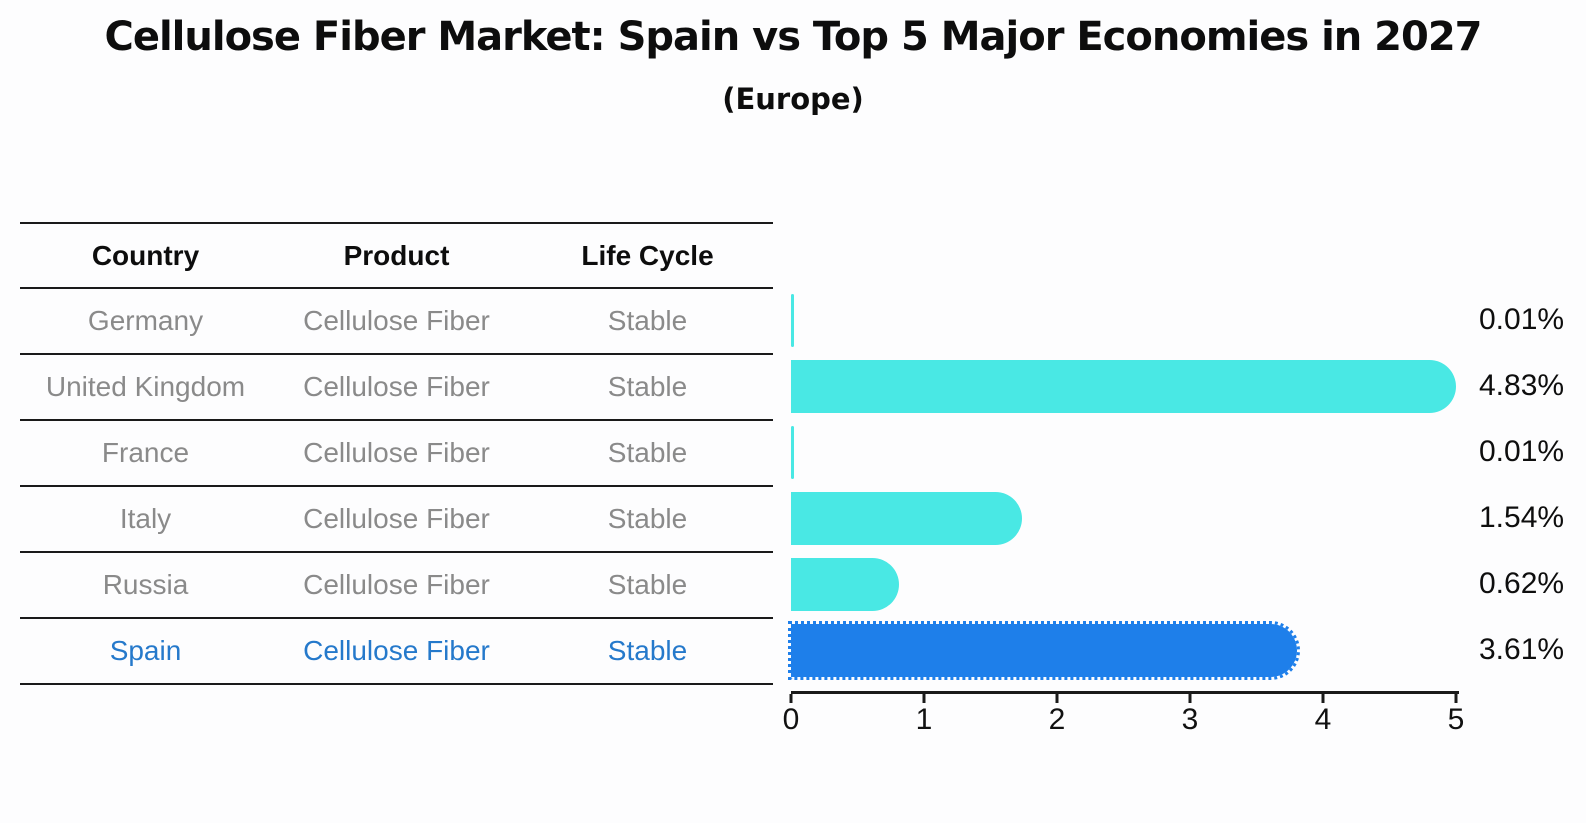  What do you see at coordinates (1044, 650) in the screenshot?
I see `bar-spain` at bounding box center [1044, 650].